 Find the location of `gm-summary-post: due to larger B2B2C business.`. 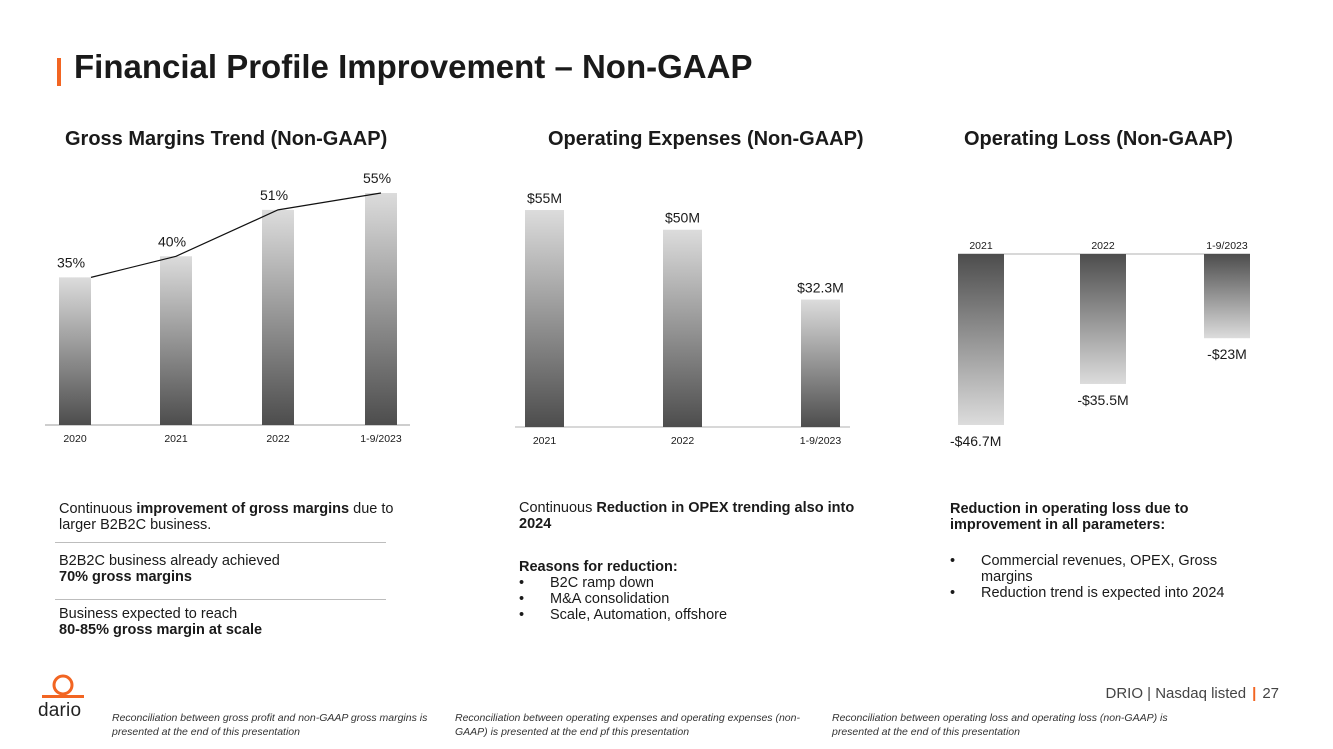

gm-summary-post: due to larger B2B2C business. is located at coordinates (226, 517).